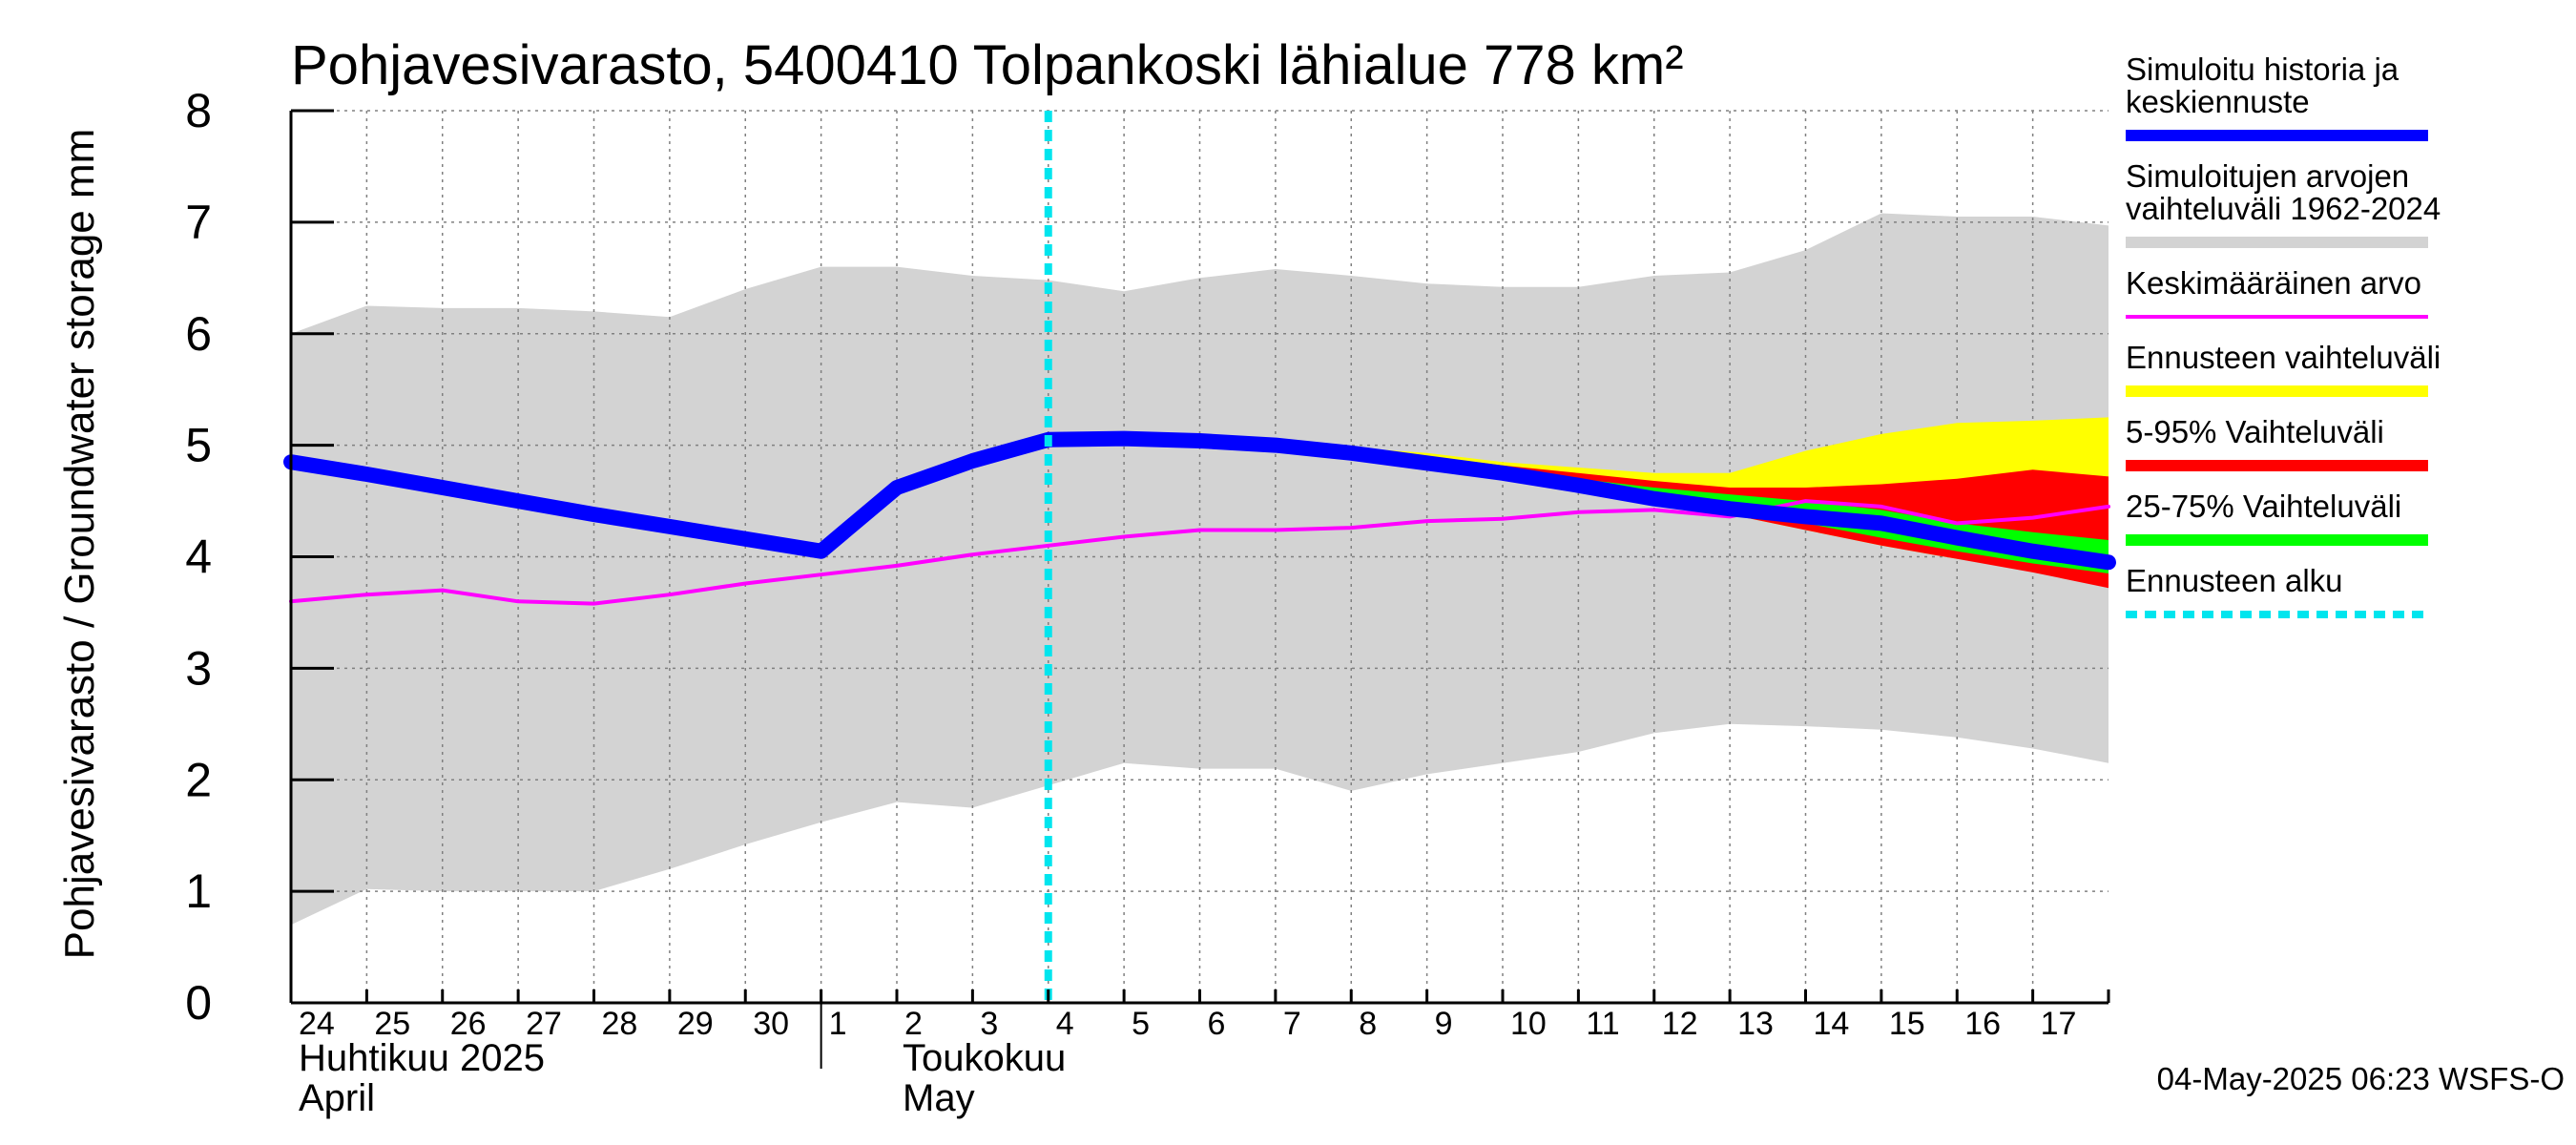  Describe the element at coordinates (337, 1098) in the screenshot. I see `month-label-april-en: April` at that location.